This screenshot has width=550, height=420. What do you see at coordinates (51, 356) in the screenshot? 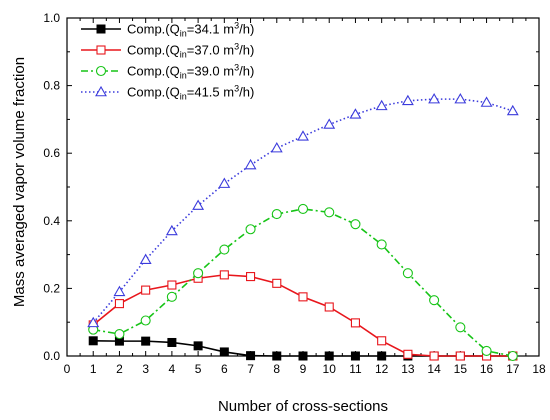
I see `y-tick-label: 0.0` at bounding box center [51, 356].